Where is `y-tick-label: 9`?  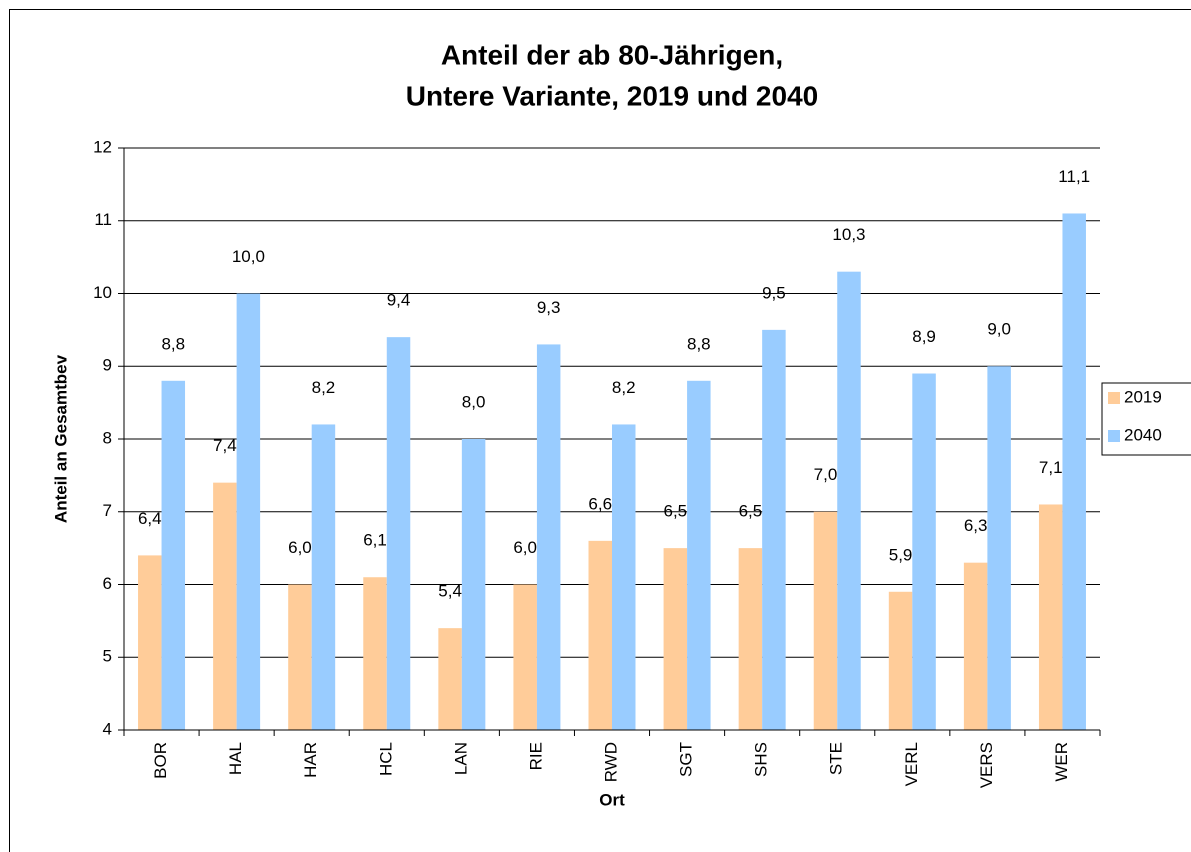
y-tick-label: 9 is located at coordinates (107, 365).